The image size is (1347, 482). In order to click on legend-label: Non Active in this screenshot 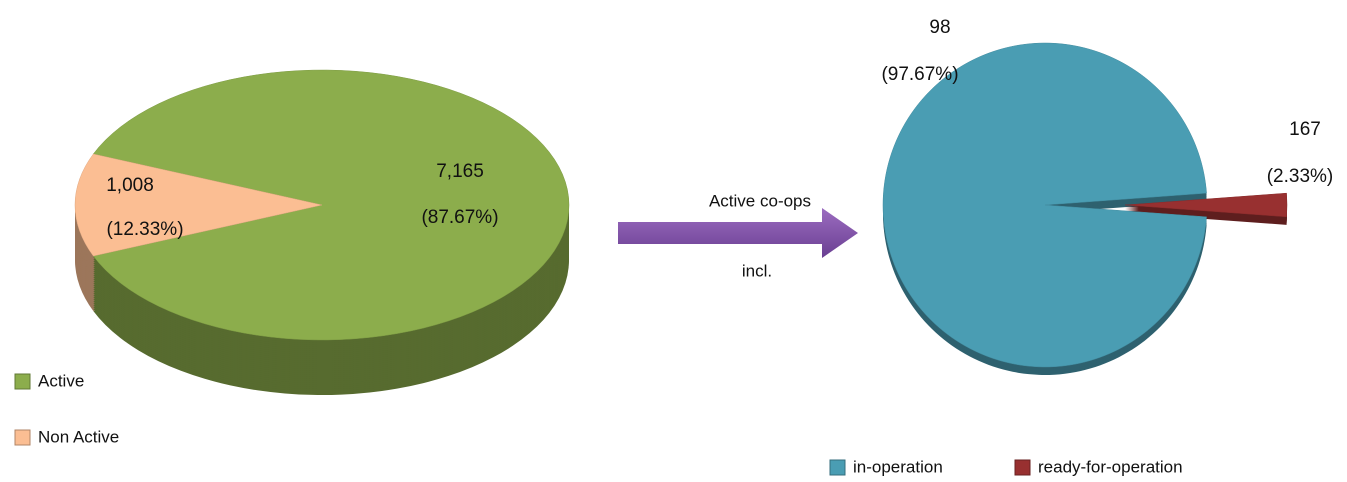, I will do `click(78, 436)`.